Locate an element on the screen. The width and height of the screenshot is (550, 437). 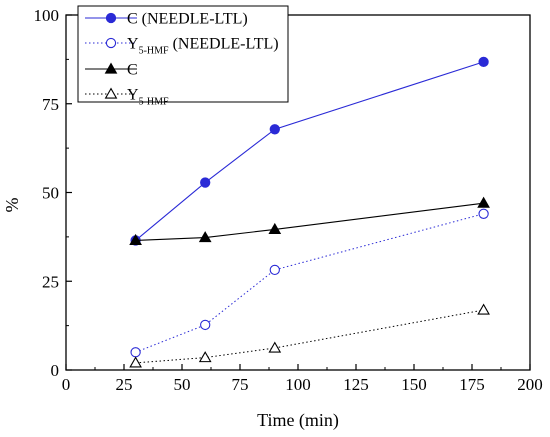
x-tick-label: 50 is located at coordinates (182, 384).